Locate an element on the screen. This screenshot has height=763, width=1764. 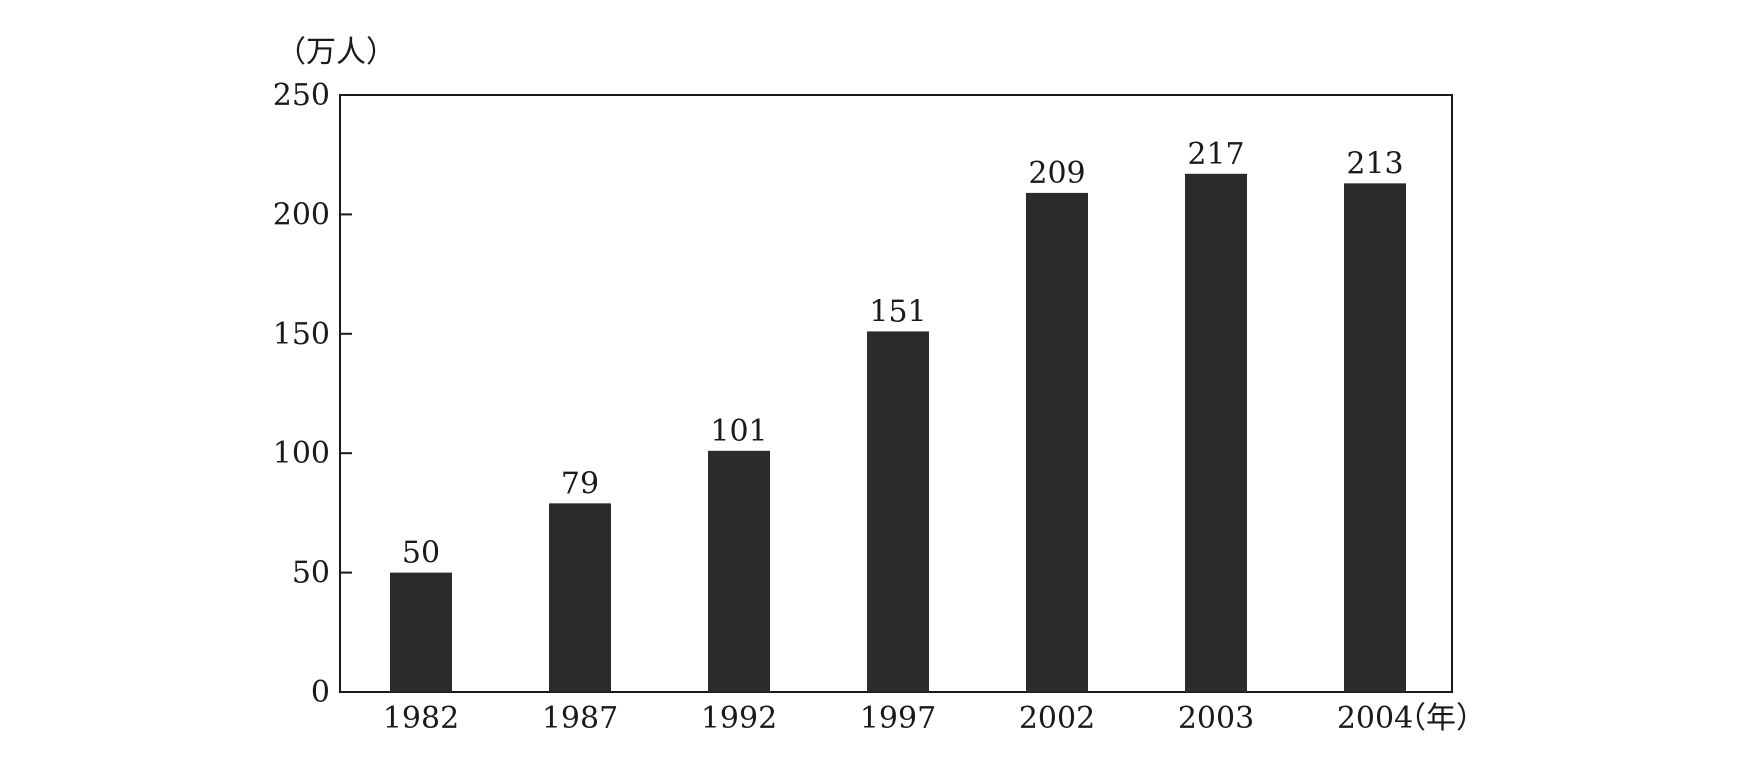
x-tick-label: 1992 is located at coordinates (739, 718).